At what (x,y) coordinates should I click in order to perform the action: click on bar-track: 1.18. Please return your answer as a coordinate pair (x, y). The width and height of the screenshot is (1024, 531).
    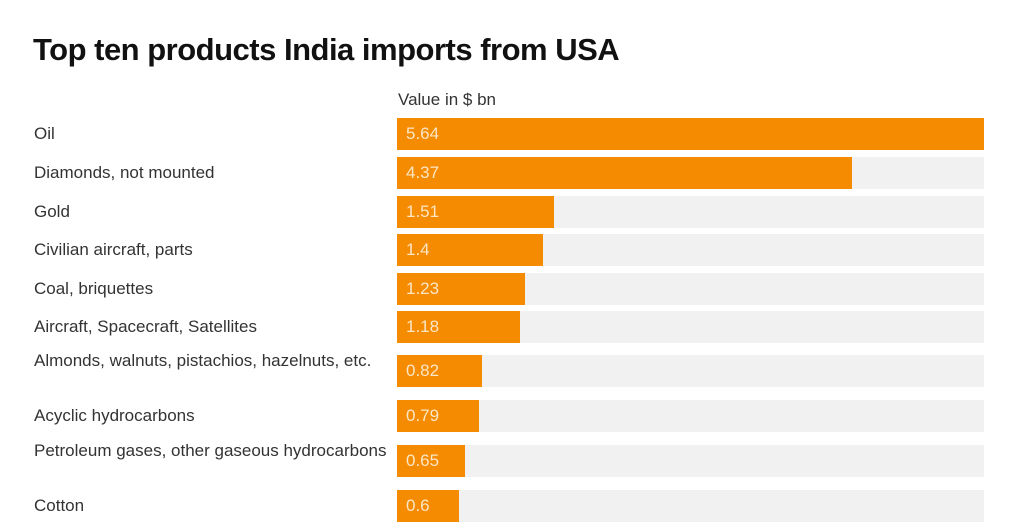
    Looking at the image, I should click on (690, 327).